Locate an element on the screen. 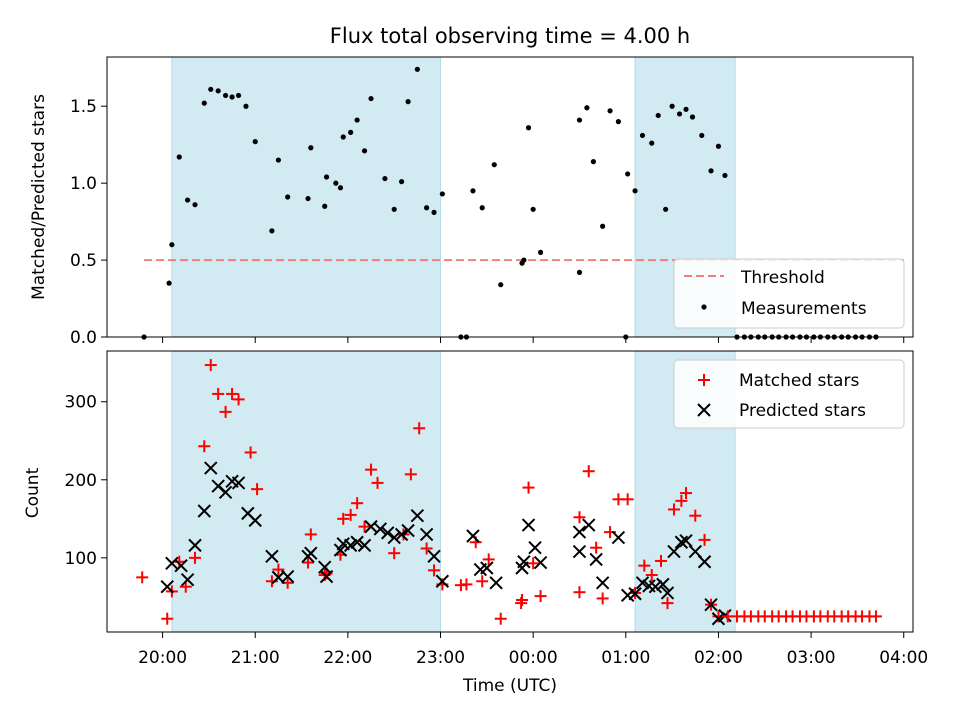 The image size is (960, 720). x-tick-label: 01:00 is located at coordinates (625, 658).